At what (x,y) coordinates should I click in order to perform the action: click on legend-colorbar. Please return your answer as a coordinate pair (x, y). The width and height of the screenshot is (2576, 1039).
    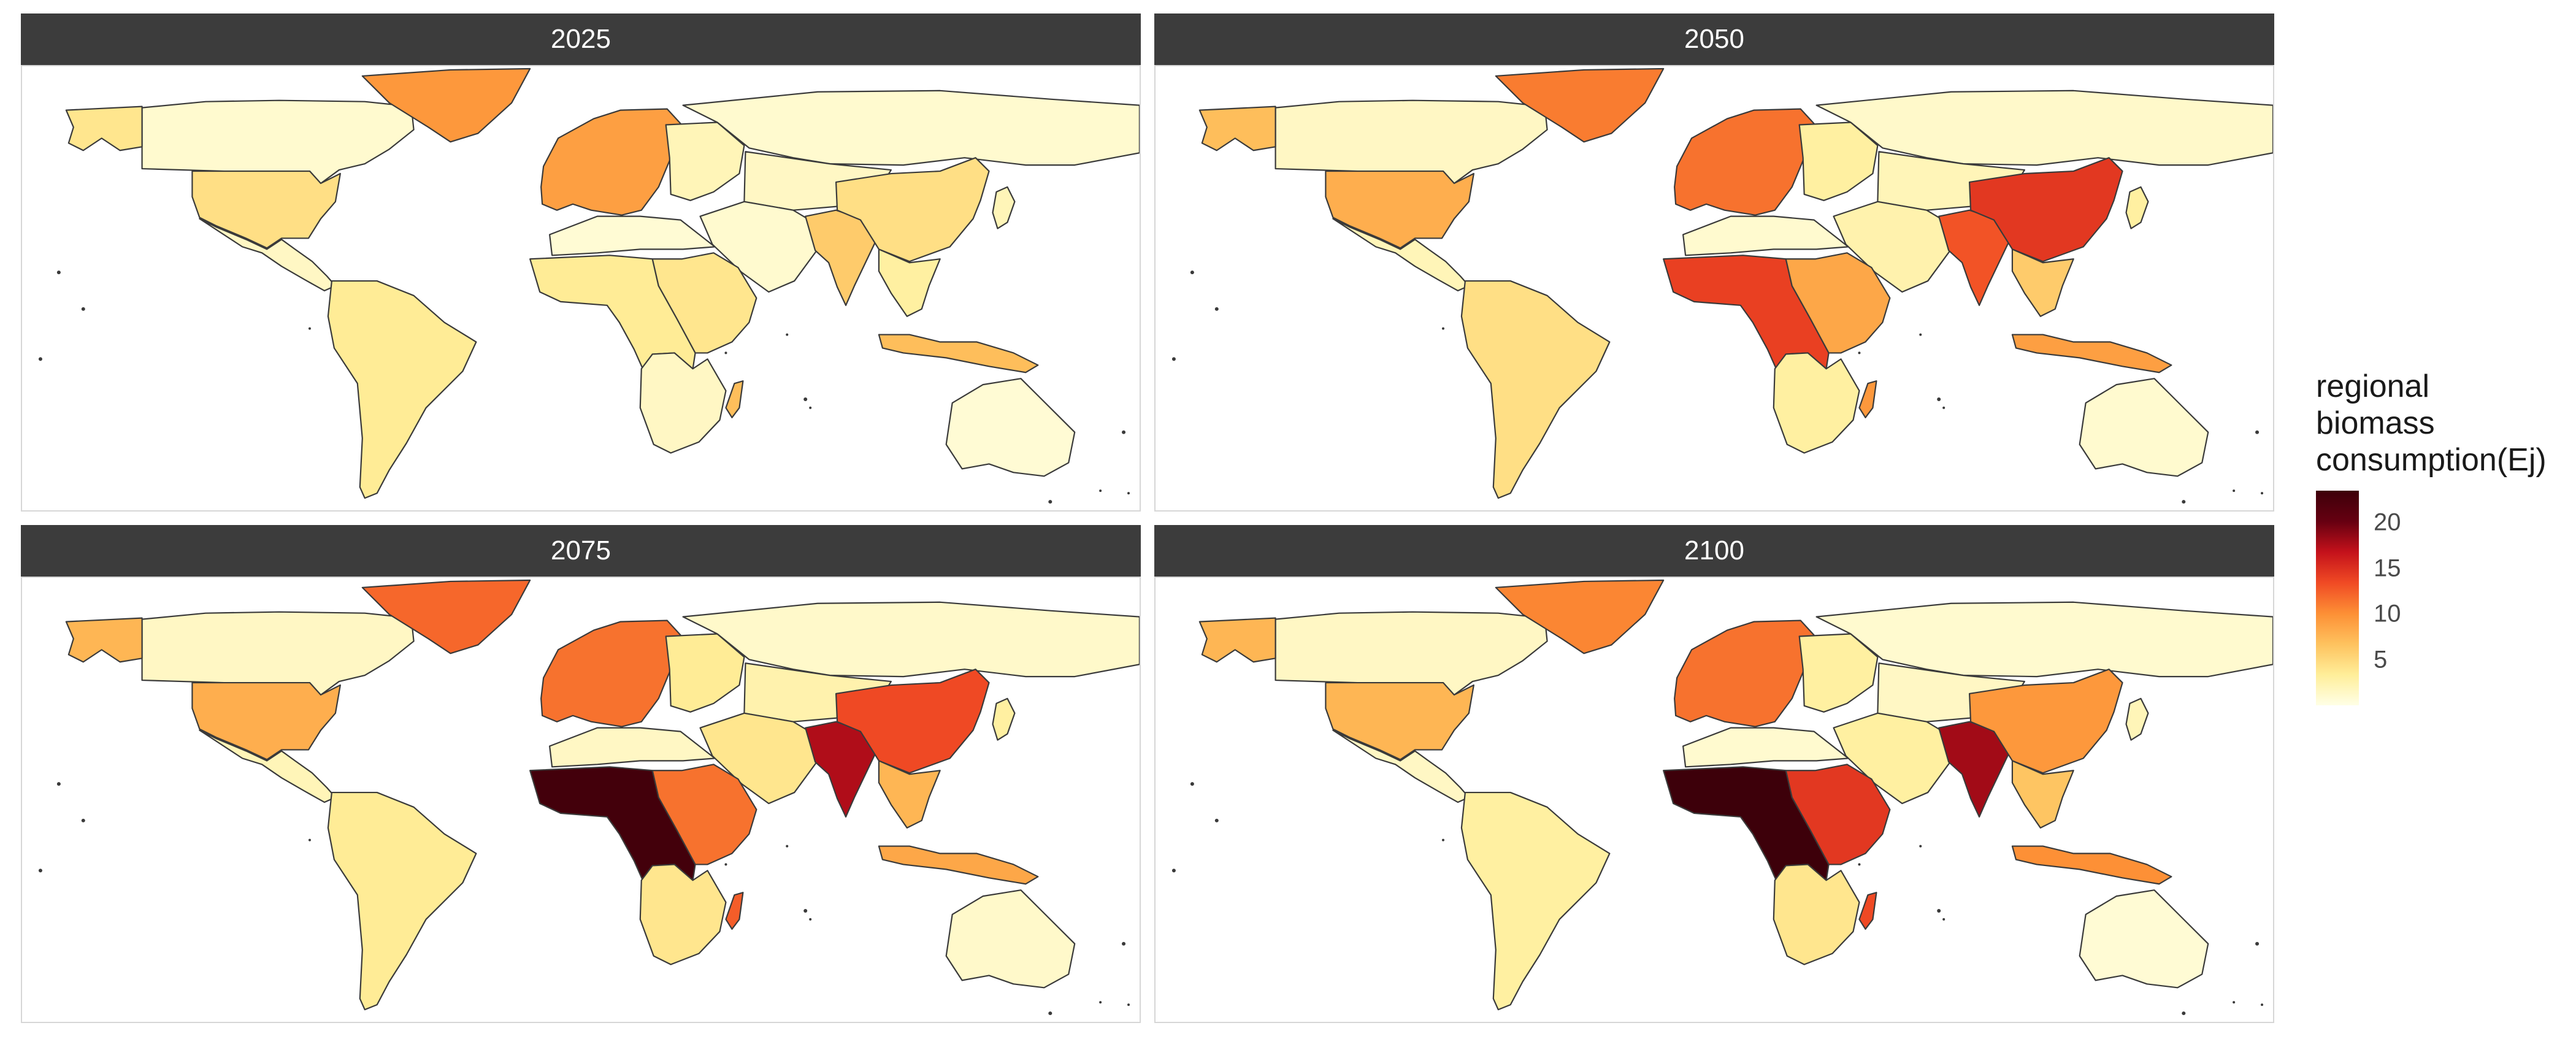
    Looking at the image, I should click on (2337, 598).